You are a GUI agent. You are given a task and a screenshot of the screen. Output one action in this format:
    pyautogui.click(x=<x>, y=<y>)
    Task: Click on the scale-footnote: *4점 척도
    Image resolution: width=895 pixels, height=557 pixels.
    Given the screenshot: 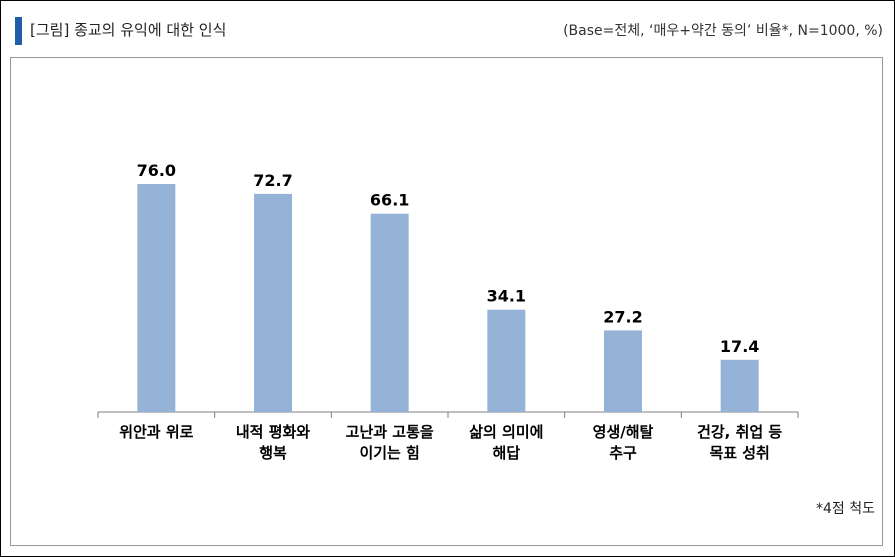 What is the action you would take?
    pyautogui.click(x=845, y=509)
    